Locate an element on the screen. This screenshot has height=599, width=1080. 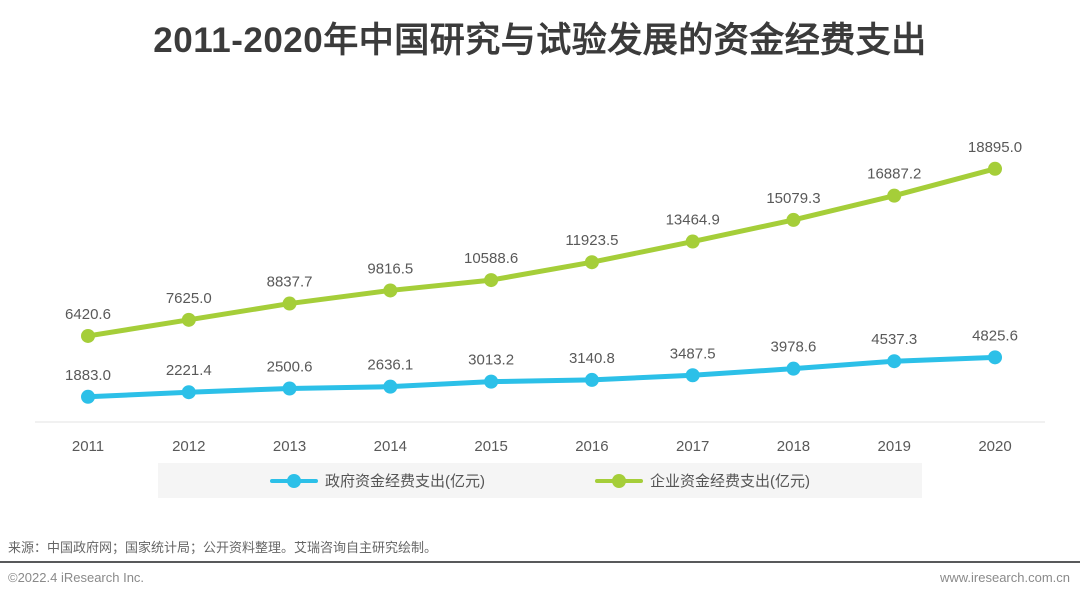
page-title: 2011-2020年中国研究与试验发展的资金经费支出 is located at coordinates (540, 40).